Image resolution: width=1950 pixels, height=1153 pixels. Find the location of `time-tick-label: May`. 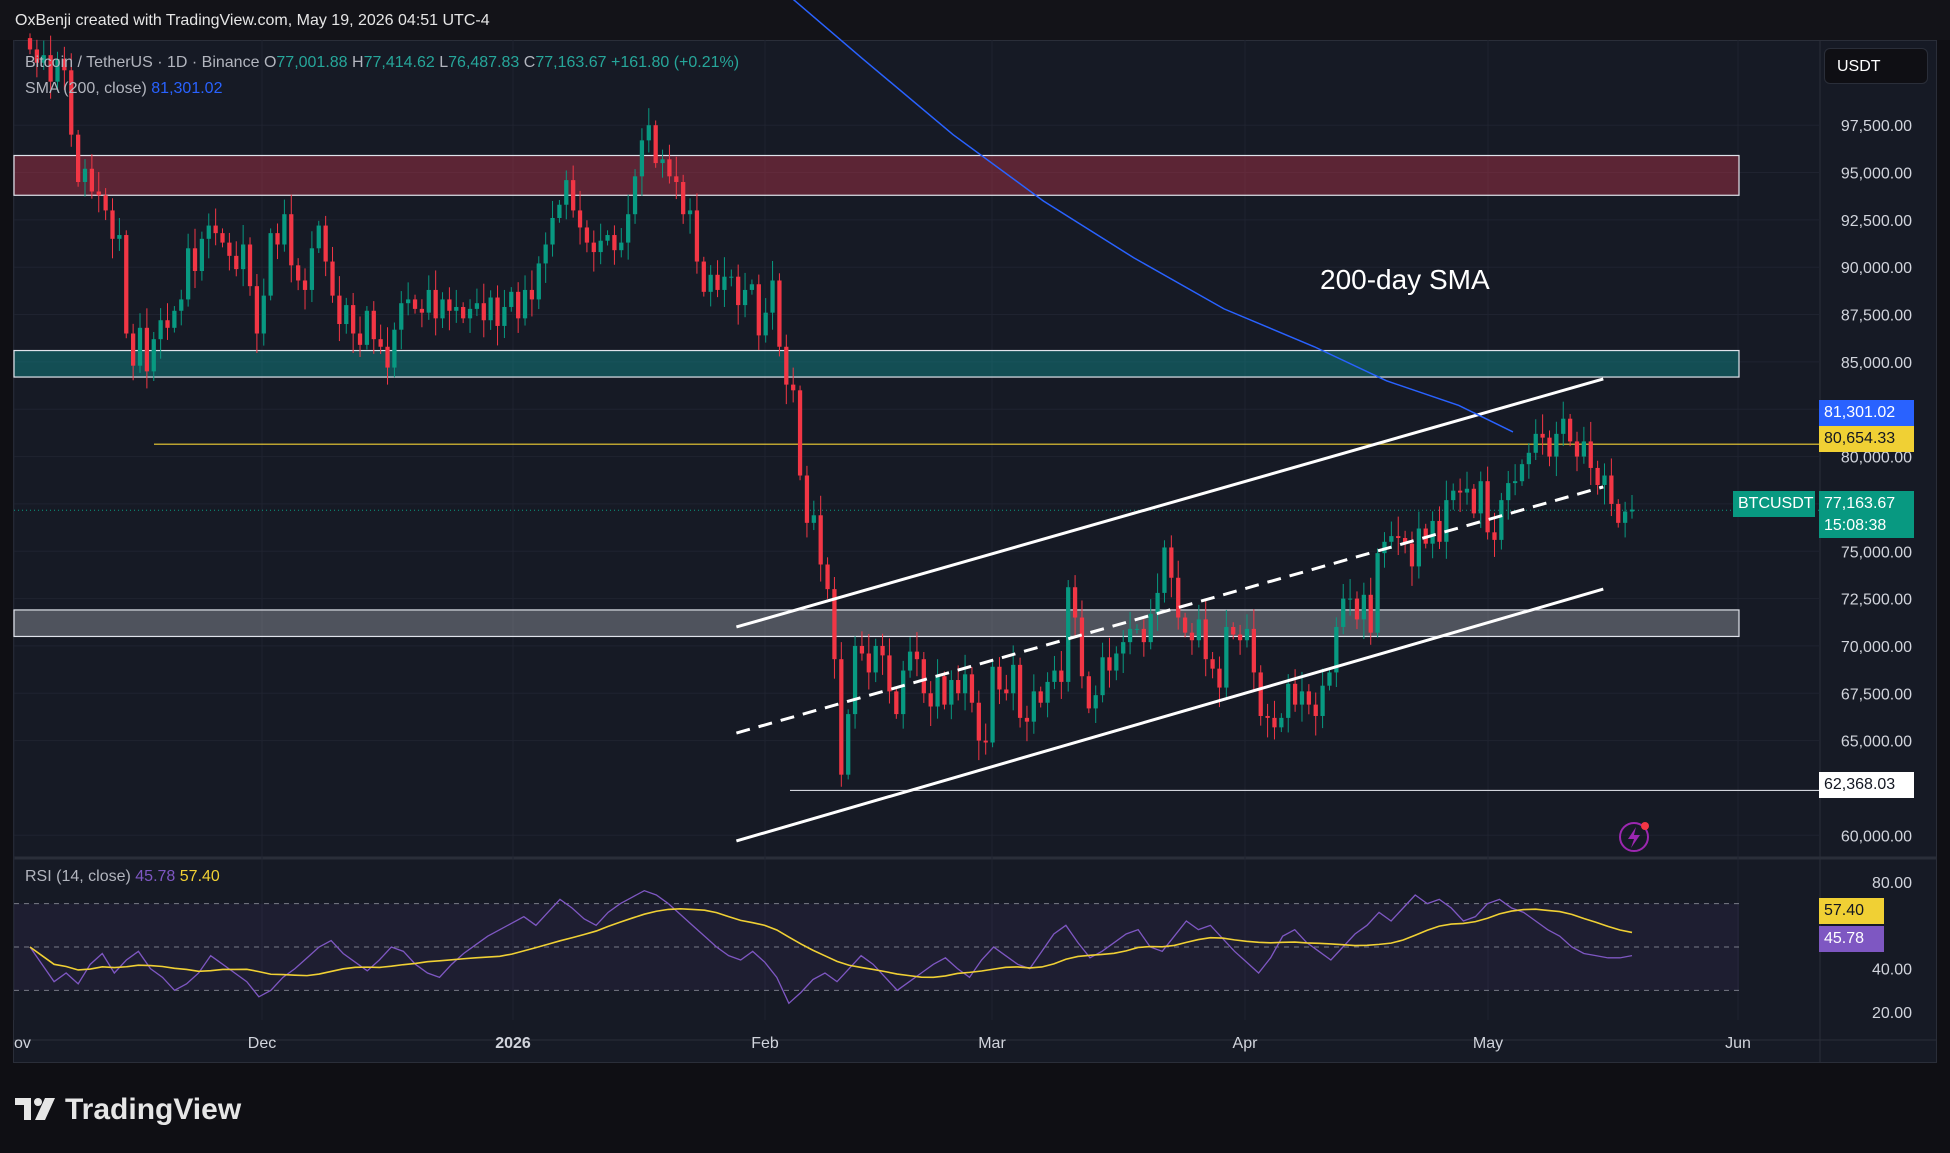

time-tick-label: May is located at coordinates (1488, 1043).